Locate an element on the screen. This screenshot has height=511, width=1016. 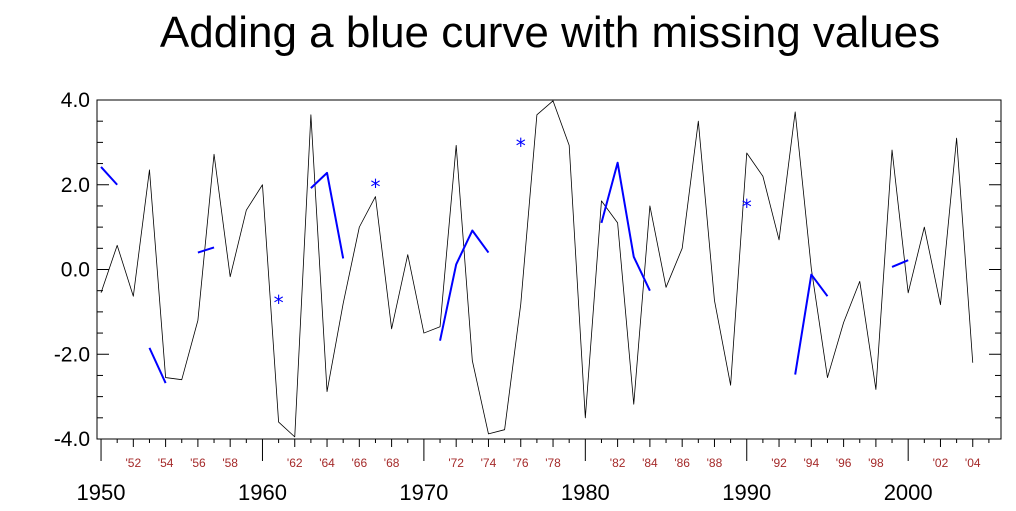
x-minor-tick-label: '84 is located at coordinates (650, 463).